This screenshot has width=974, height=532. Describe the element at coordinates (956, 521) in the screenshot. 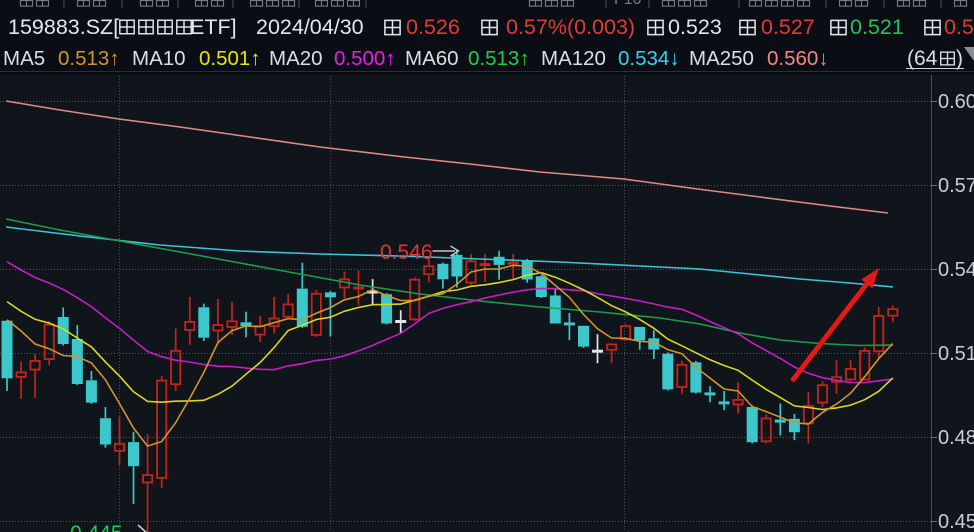

I see `svg-text: 0.45` at that location.